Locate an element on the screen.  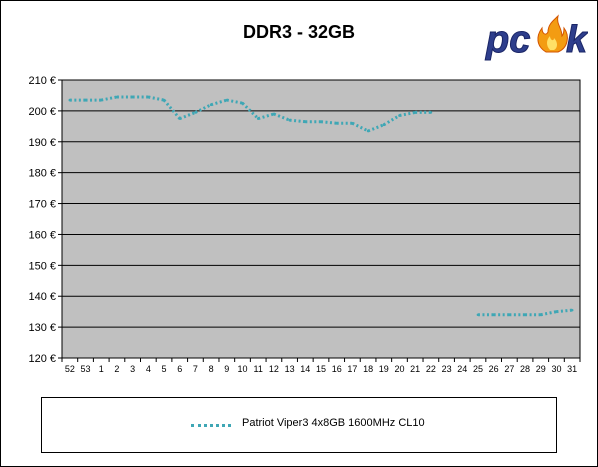
x-tick-label: 7 is located at coordinates (195, 369).